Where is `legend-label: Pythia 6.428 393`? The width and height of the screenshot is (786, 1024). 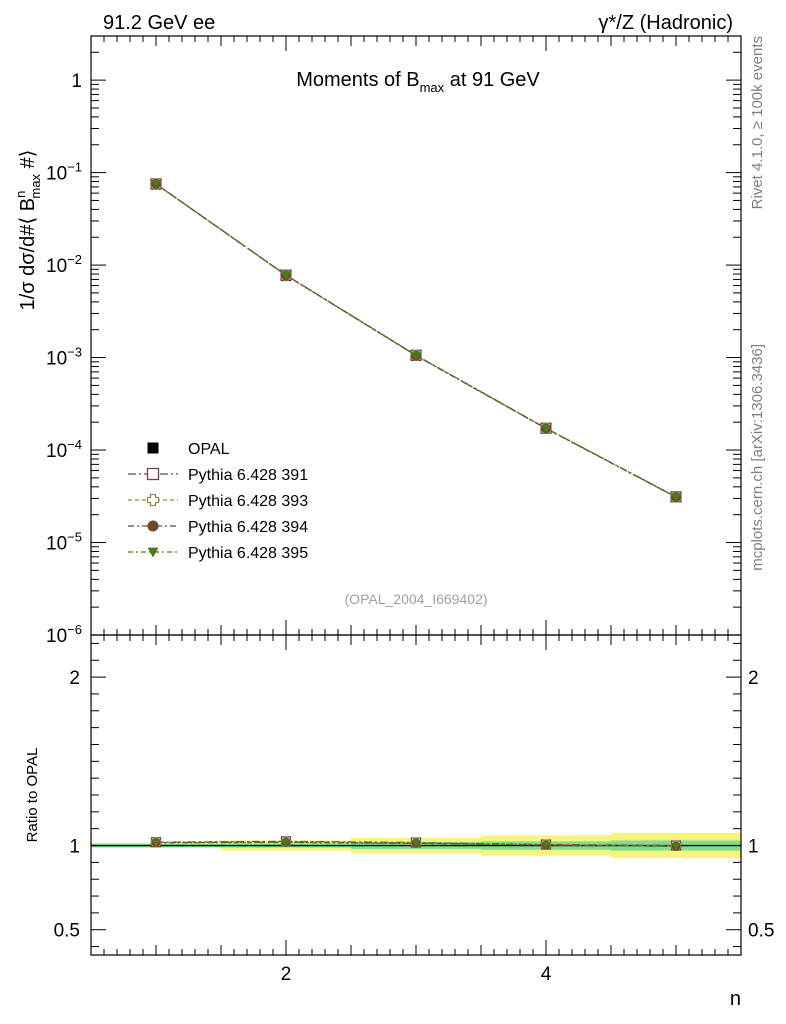 legend-label: Pythia 6.428 393 is located at coordinates (248, 501).